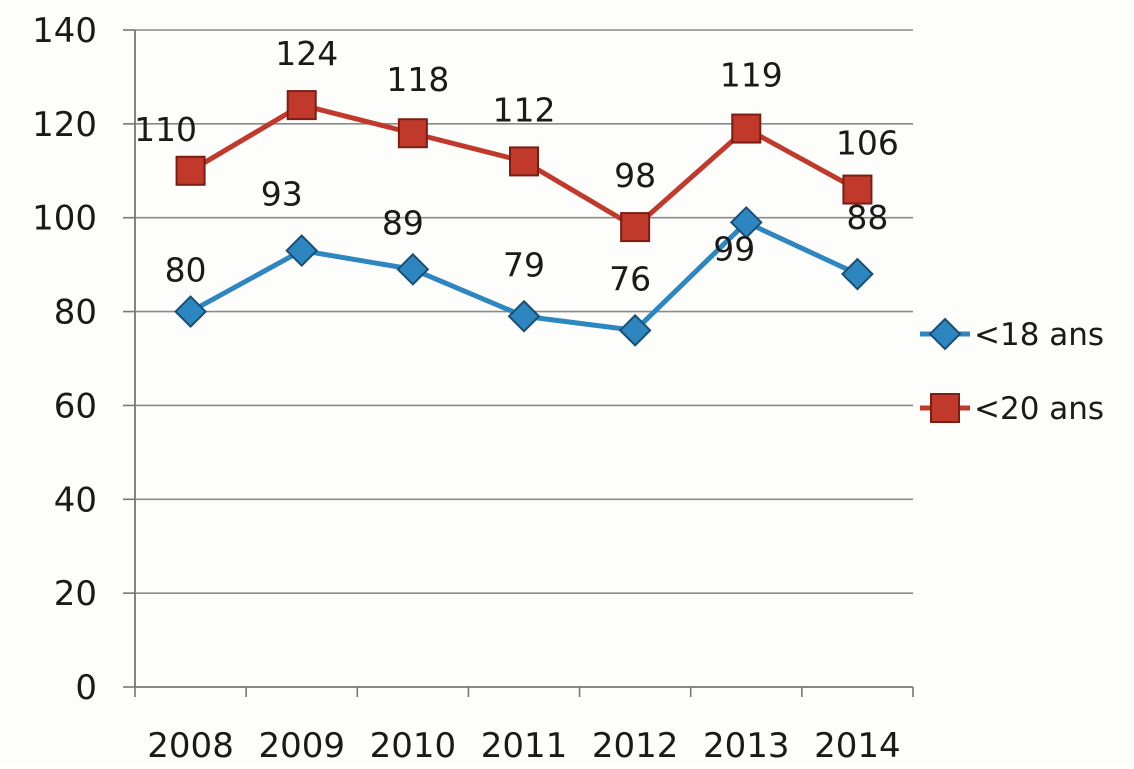  Describe the element at coordinates (857, 189) in the screenshot. I see `data-point-2-2014` at that location.